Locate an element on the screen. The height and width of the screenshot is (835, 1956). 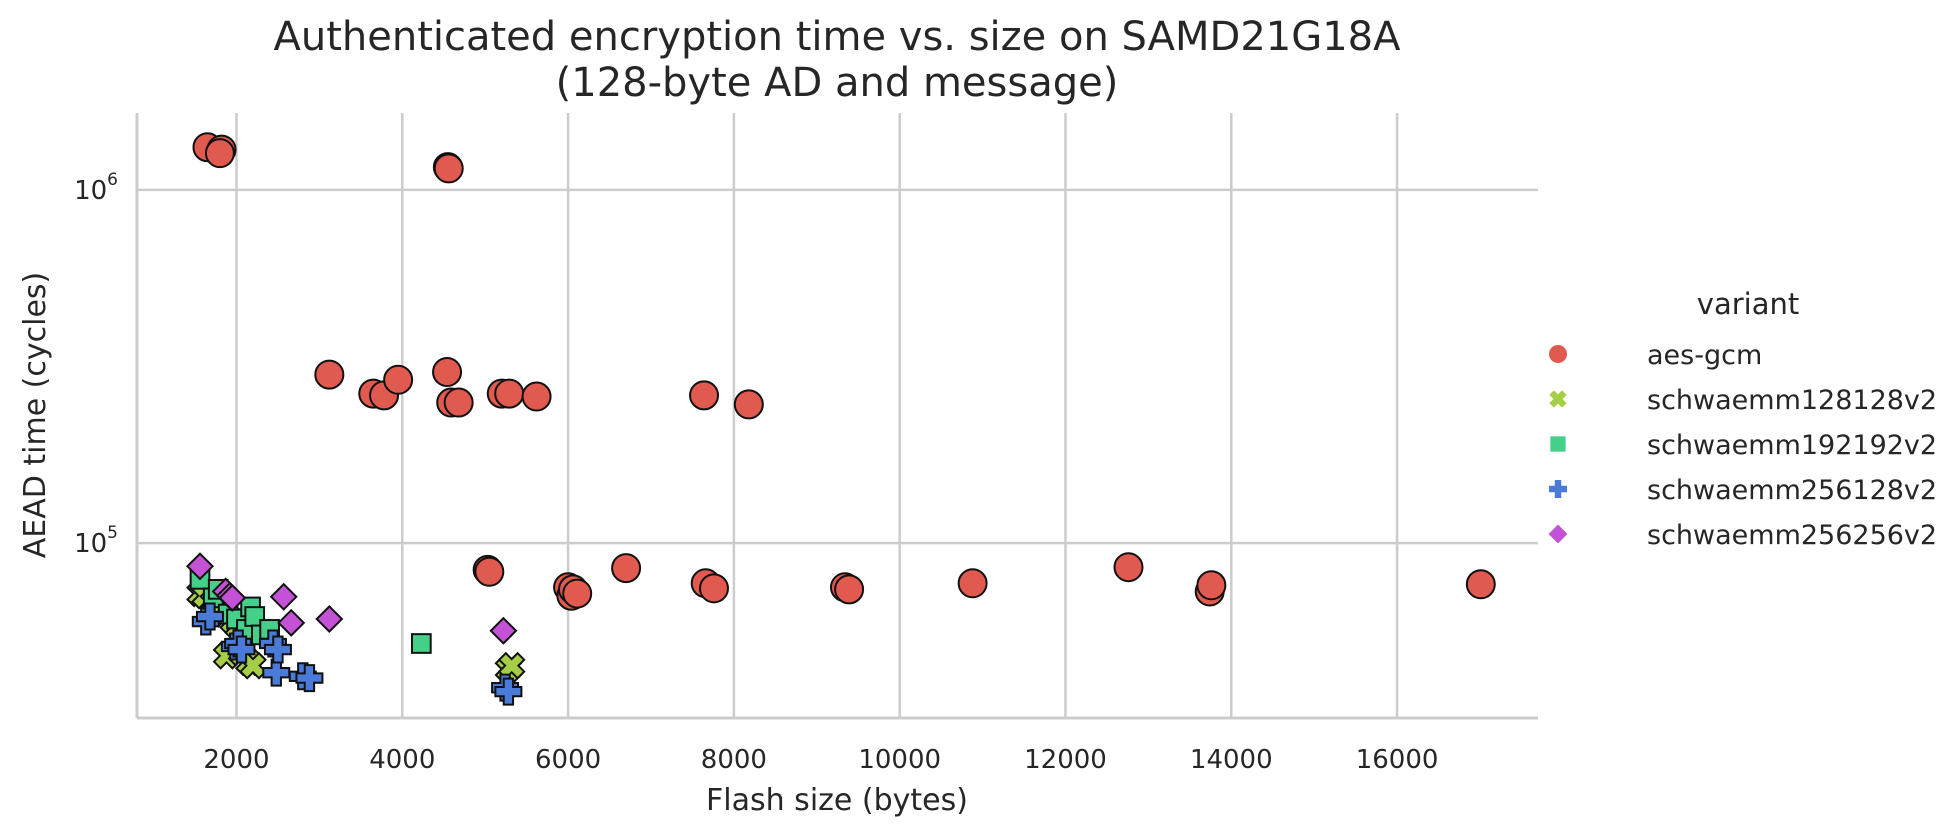
legend-label: schwaemm256256v2 is located at coordinates (1792, 535).